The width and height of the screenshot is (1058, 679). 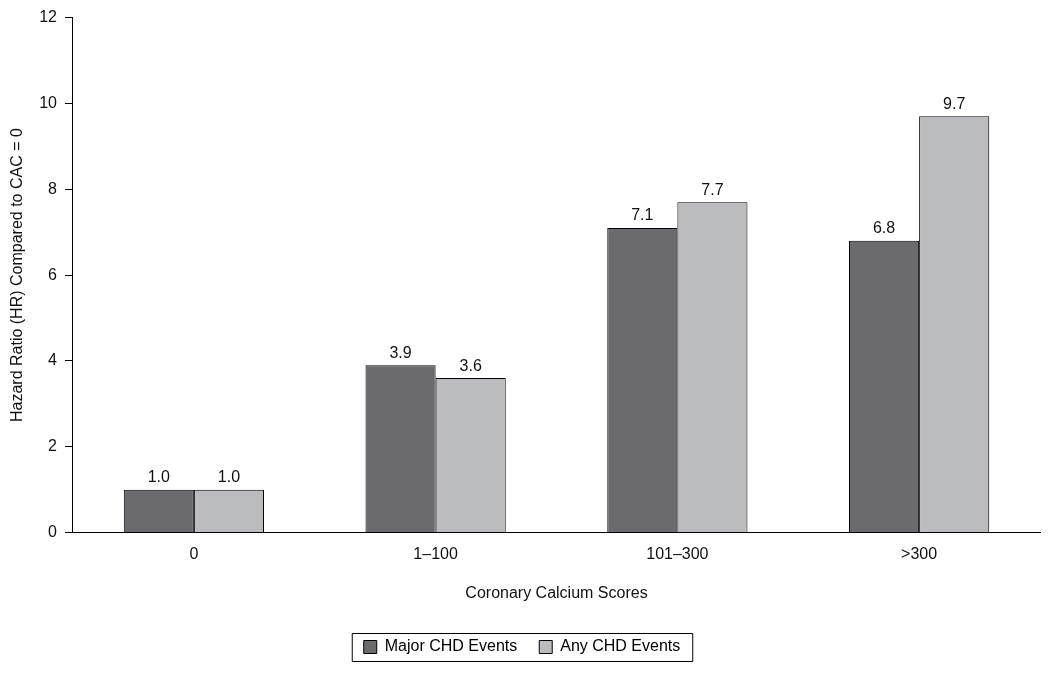 I want to click on y-tick-label: 6, so click(x=53, y=274).